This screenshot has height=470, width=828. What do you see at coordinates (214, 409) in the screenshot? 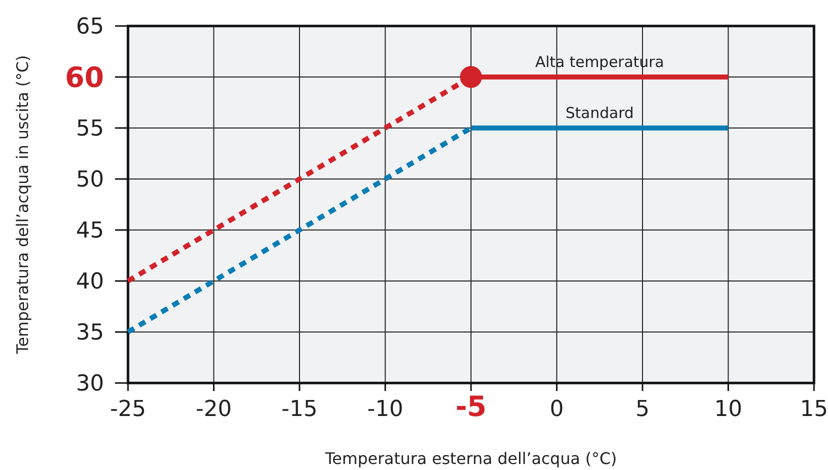
I see `x-tick-label: -20` at bounding box center [214, 409].